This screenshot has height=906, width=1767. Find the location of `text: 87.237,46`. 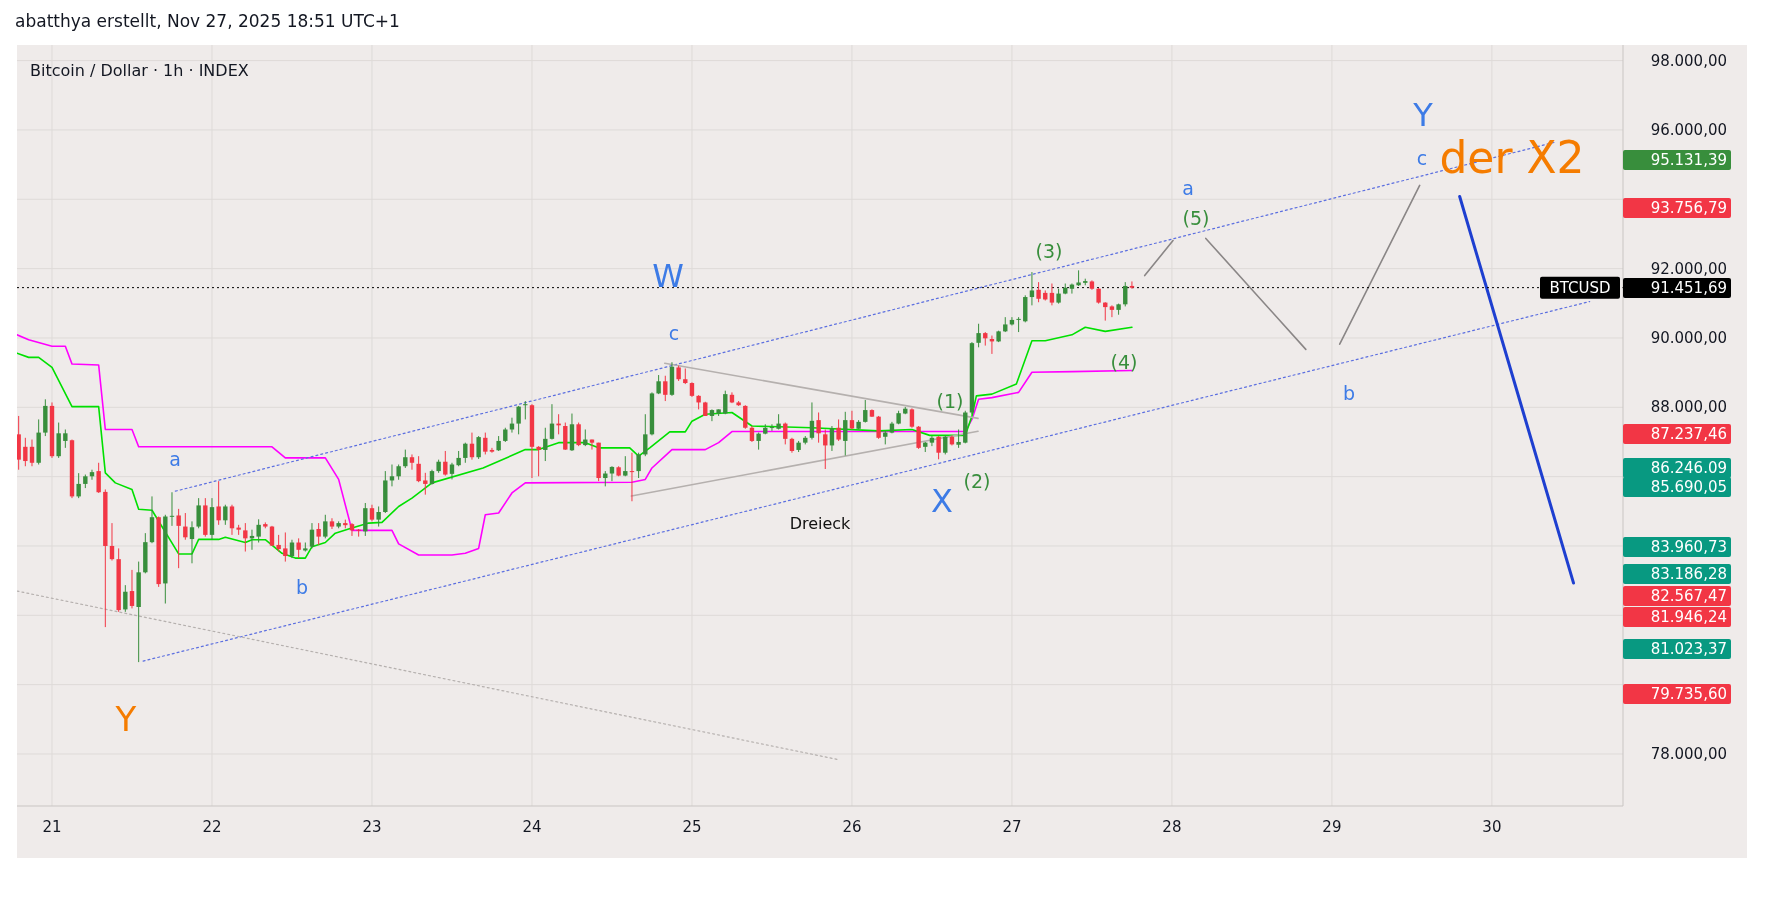

text: 87.237,46 is located at coordinates (1688, 434).